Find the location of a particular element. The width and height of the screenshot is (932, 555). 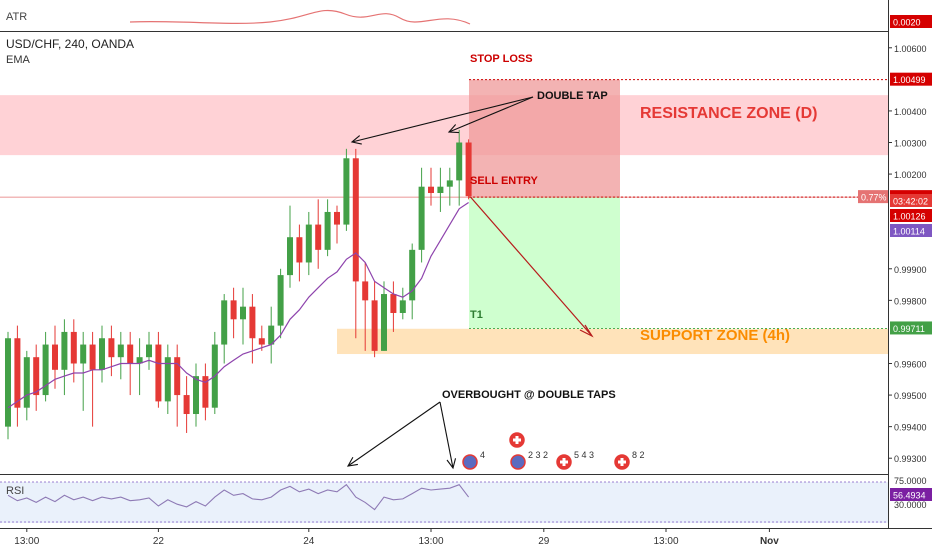

event-ch-2: 5 4 3 is located at coordinates (575, 460).